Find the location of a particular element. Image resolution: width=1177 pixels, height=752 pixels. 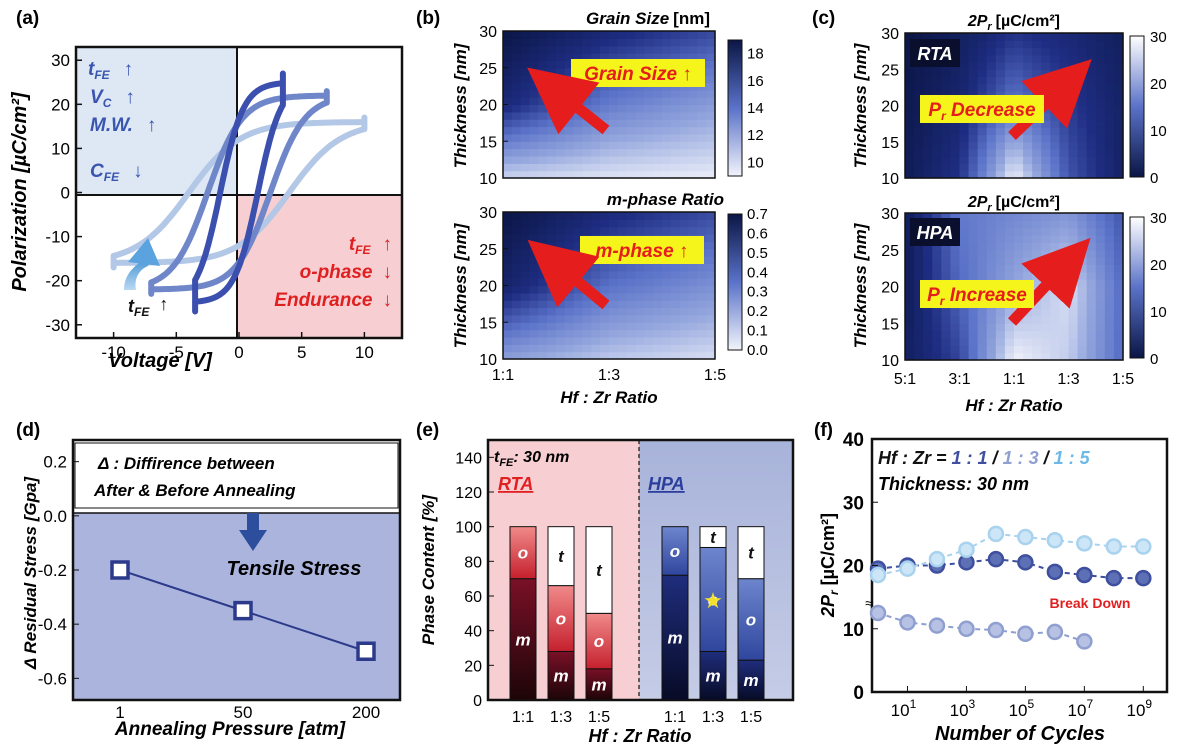

x-tick-label: 10⁷ is located at coordinates (1081, 708).